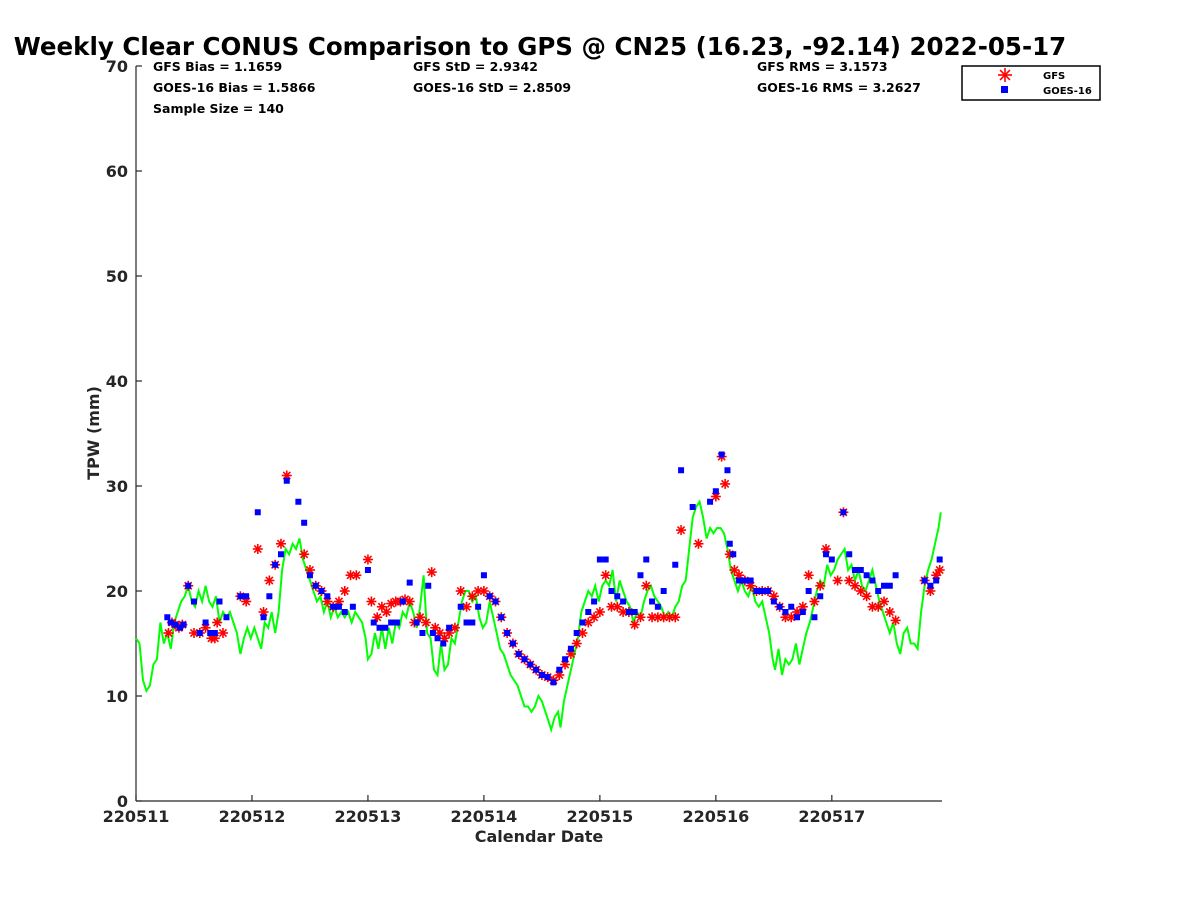 The height and width of the screenshot is (900, 1200). What do you see at coordinates (218, 108) in the screenshot?
I see `sample-size-stat: Sample Size = 140` at bounding box center [218, 108].